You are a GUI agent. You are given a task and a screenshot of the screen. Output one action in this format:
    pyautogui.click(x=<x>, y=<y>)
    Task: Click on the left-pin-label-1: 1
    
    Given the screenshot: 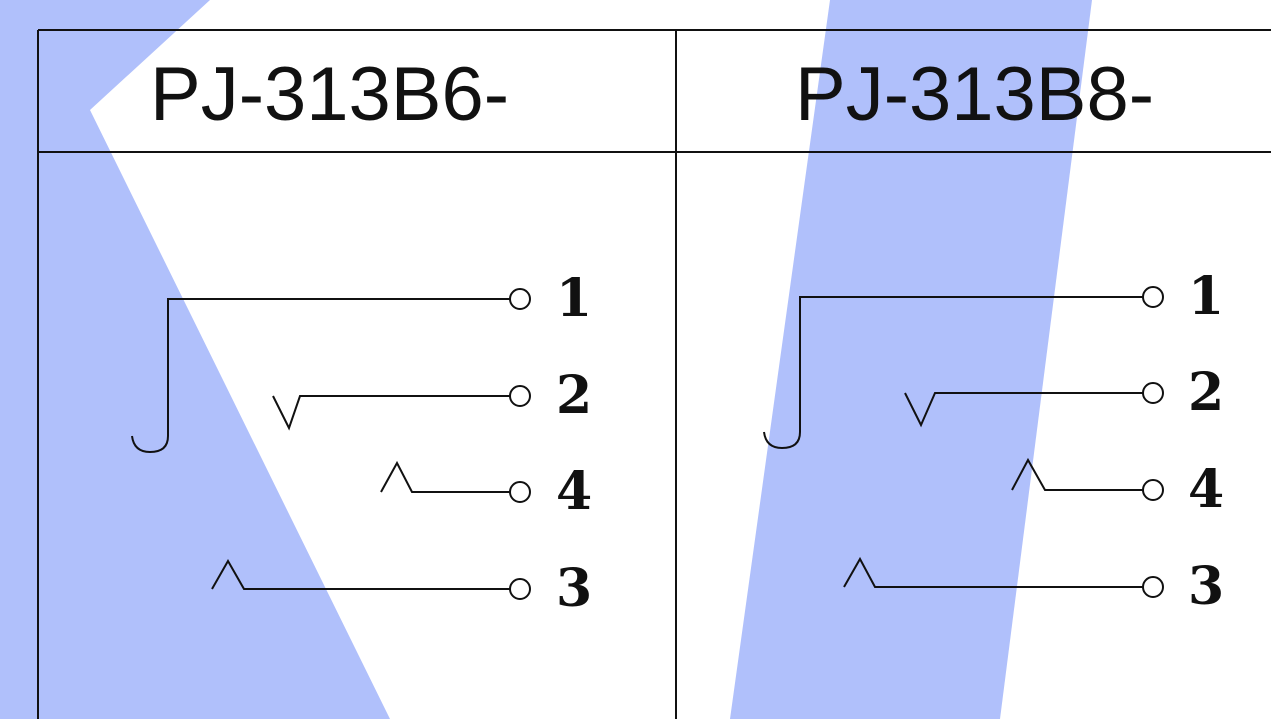 What is the action you would take?
    pyautogui.click(x=574, y=298)
    